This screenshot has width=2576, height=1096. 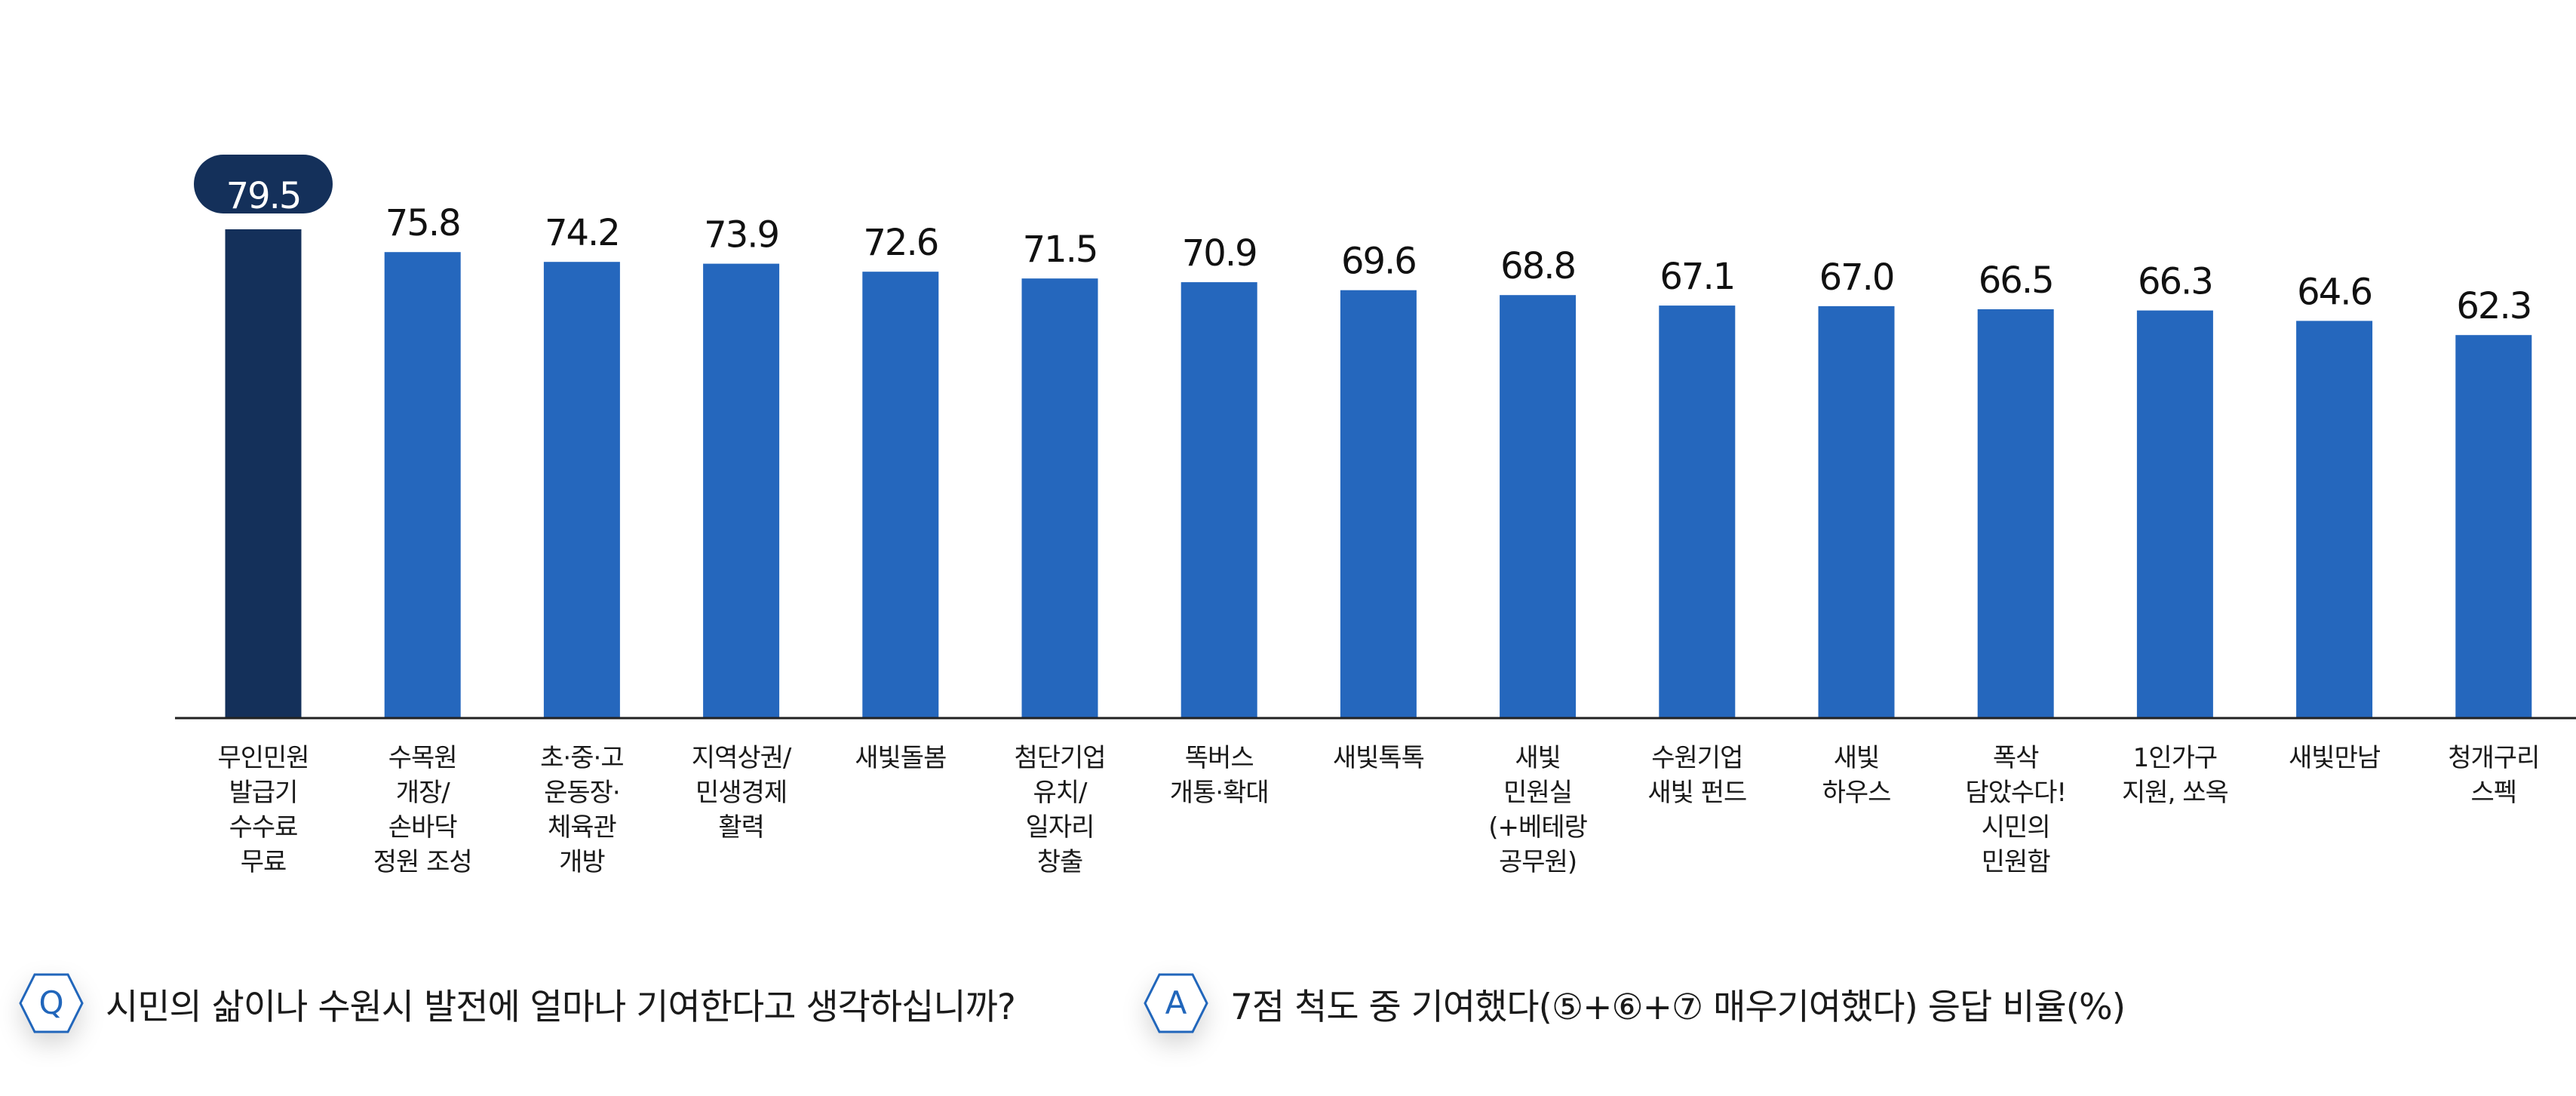 What do you see at coordinates (2334, 292) in the screenshot?
I see `value-label-14: 64.6` at bounding box center [2334, 292].